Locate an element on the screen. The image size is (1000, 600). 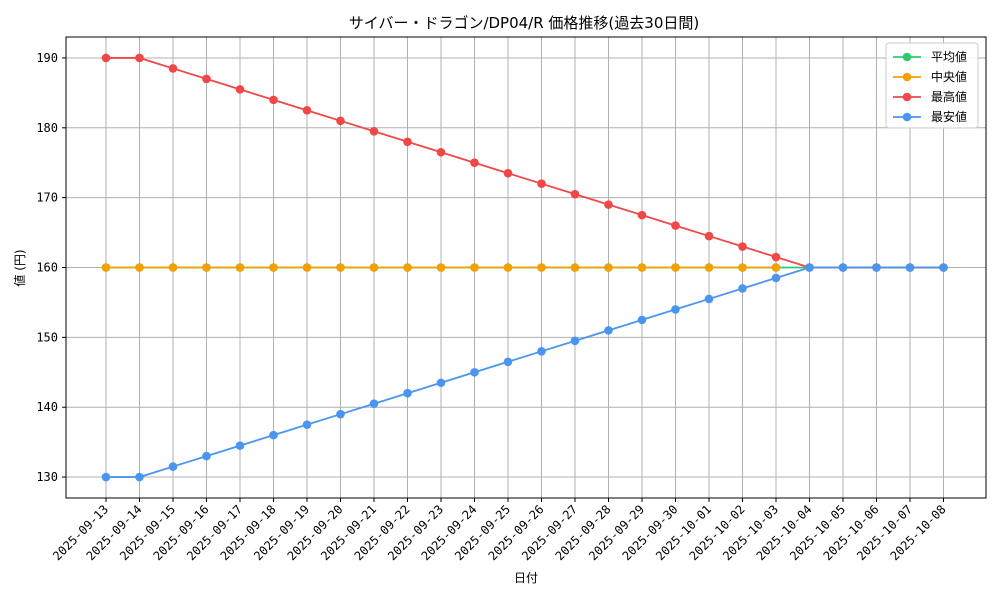
y-tick-label: 160 is located at coordinates (47, 268).